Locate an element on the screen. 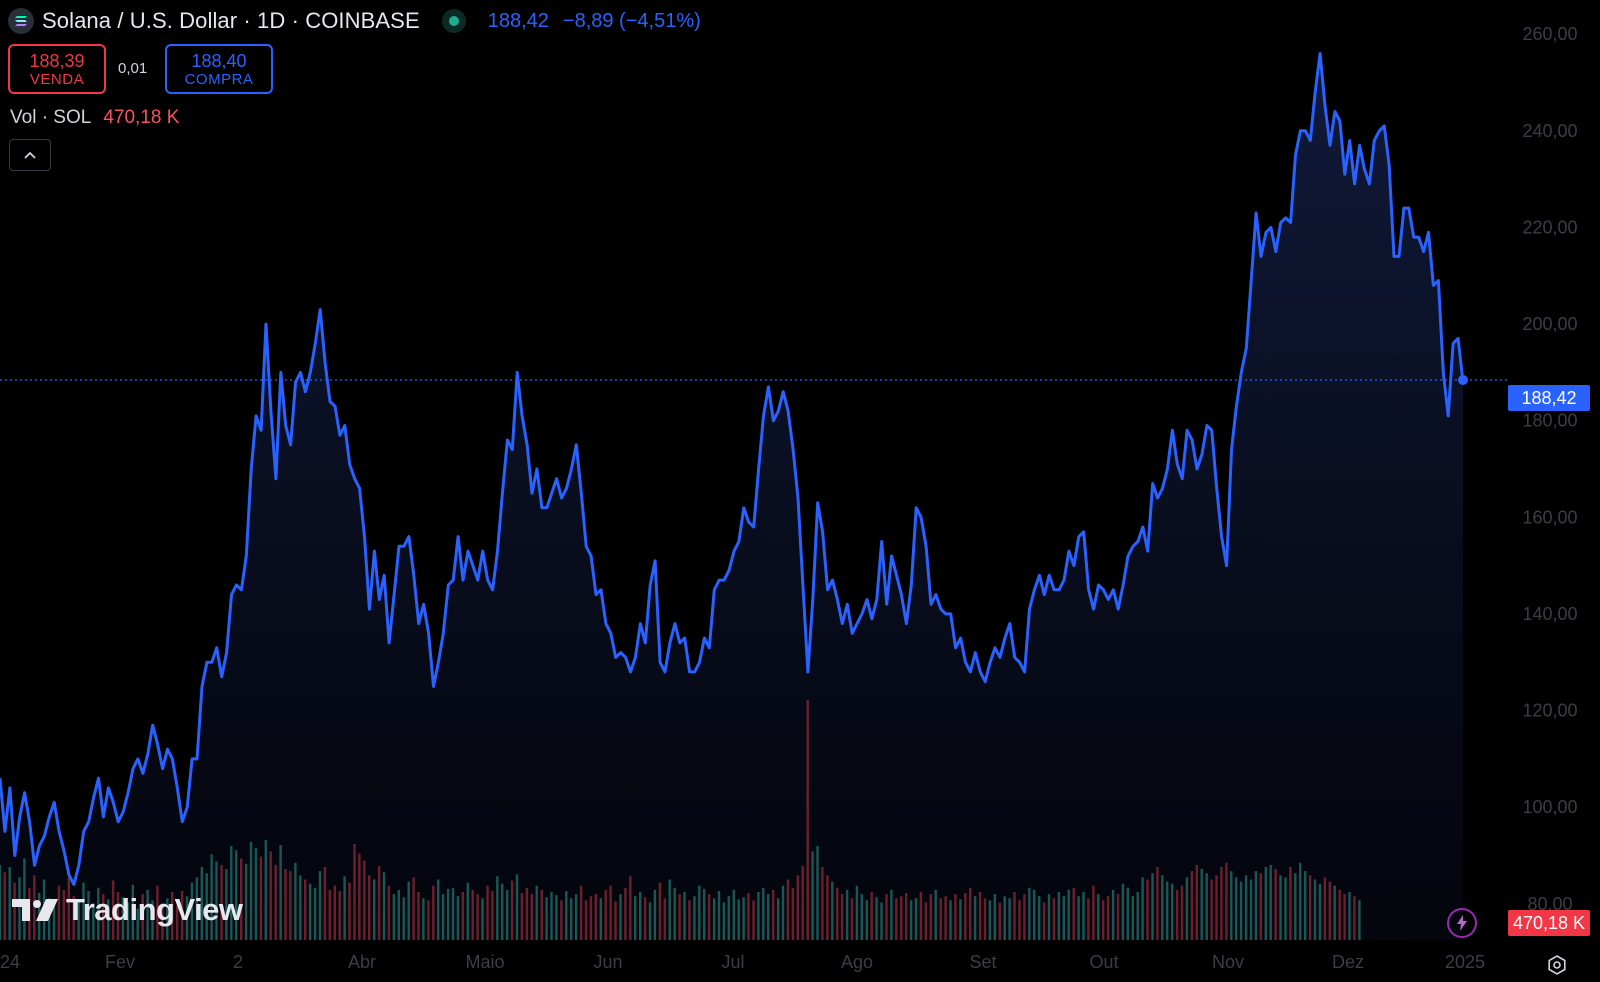  spread-value: 0,01 is located at coordinates (133, 68).